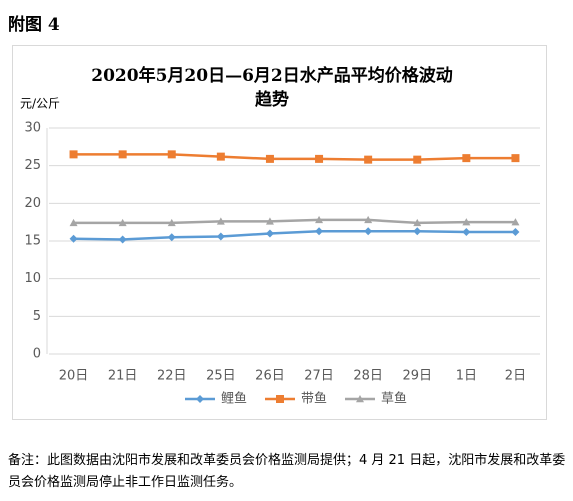  I want to click on legend-label: 带鱼, so click(314, 399).